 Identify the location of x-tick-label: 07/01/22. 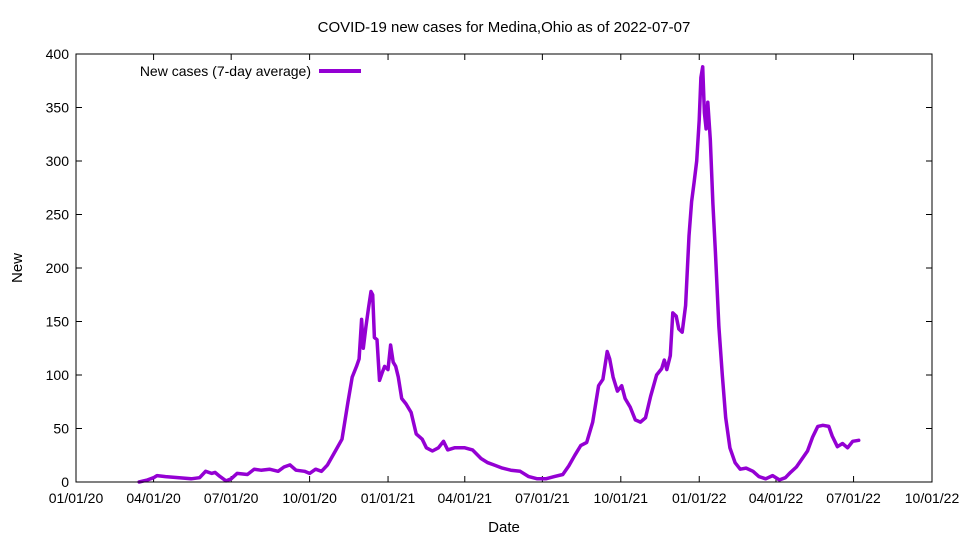
(853, 498).